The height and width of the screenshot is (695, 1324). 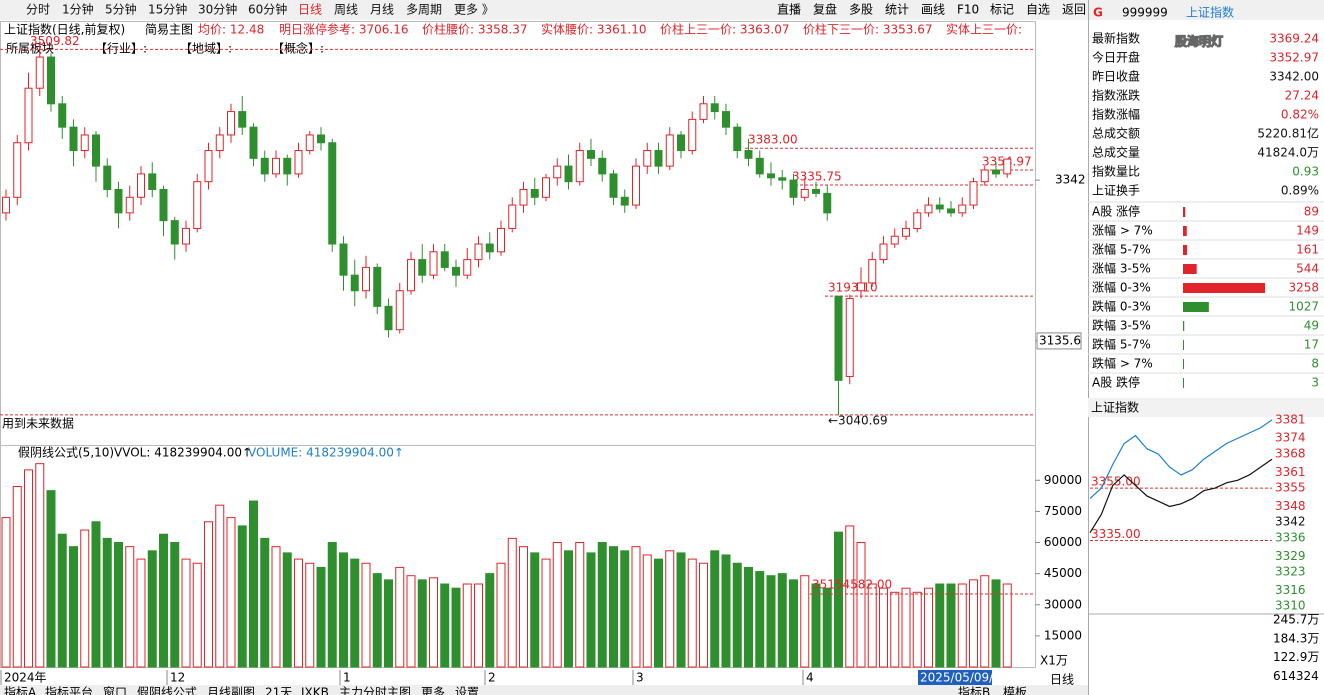 What do you see at coordinates (968, 10) in the screenshot?
I see `tool-button: F10` at bounding box center [968, 10].